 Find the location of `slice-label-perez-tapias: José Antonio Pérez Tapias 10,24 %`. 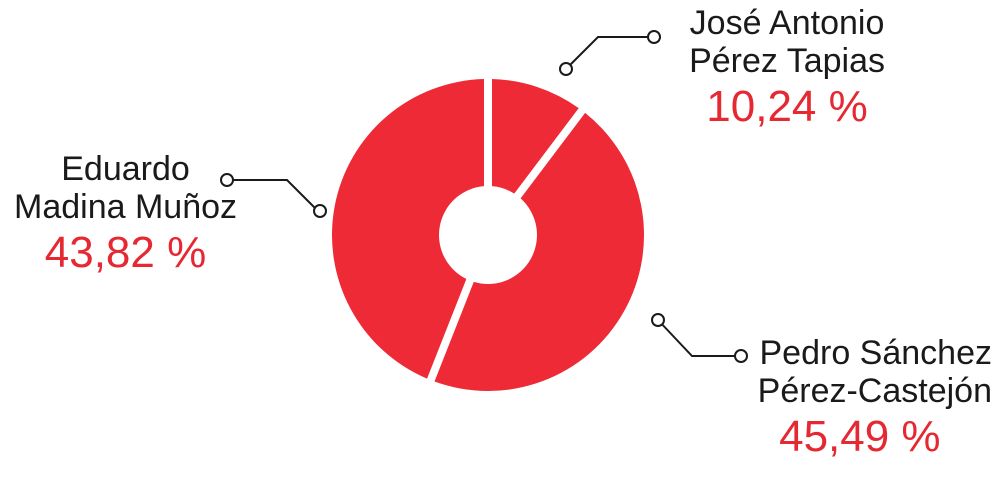

slice-label-perez-tapias: José Antonio Pérez Tapias 10,24 % is located at coordinates (787, 67).